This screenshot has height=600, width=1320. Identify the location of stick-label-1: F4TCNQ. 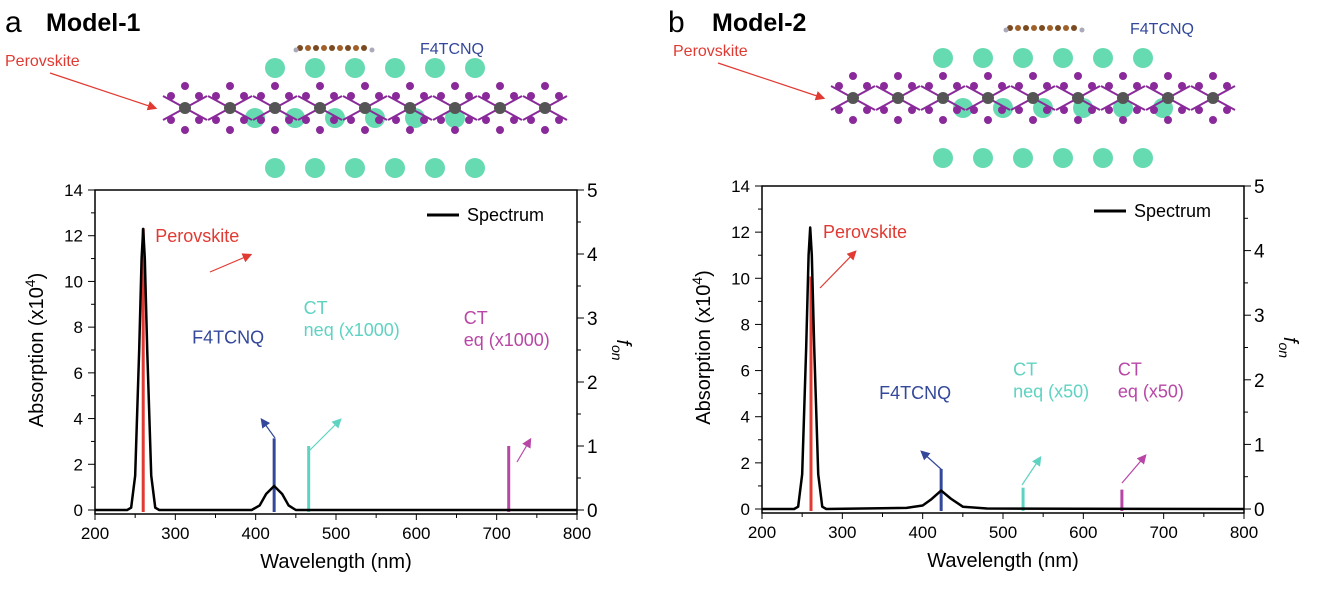
(228, 337).